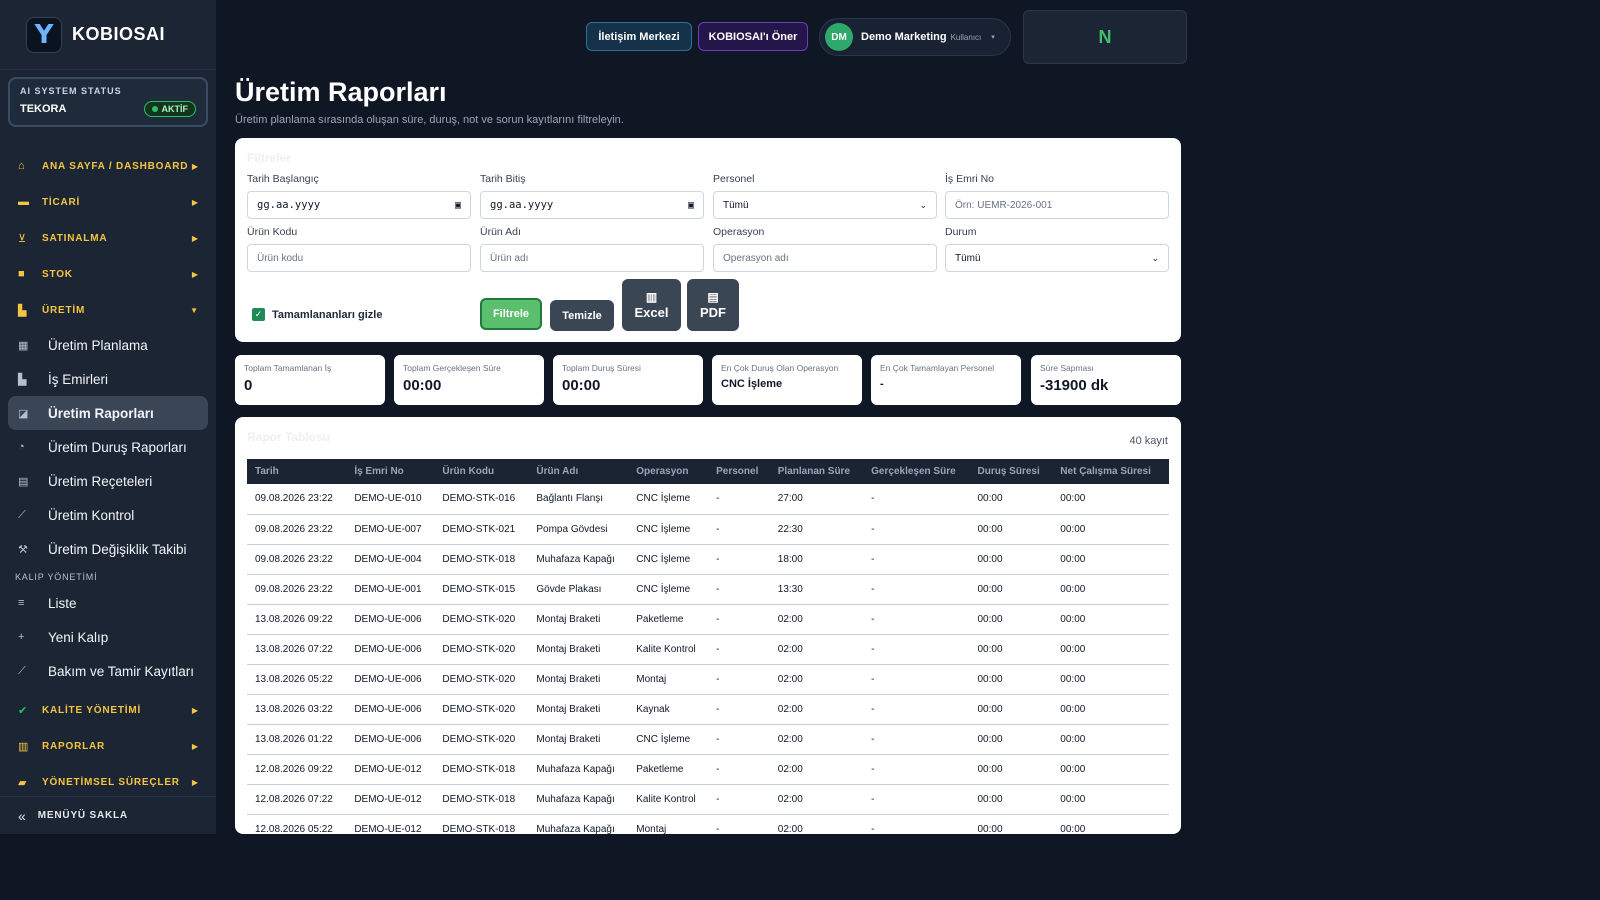 The image size is (1600, 900). What do you see at coordinates (267, 471) in the screenshot?
I see `column-header: Tarih` at bounding box center [267, 471].